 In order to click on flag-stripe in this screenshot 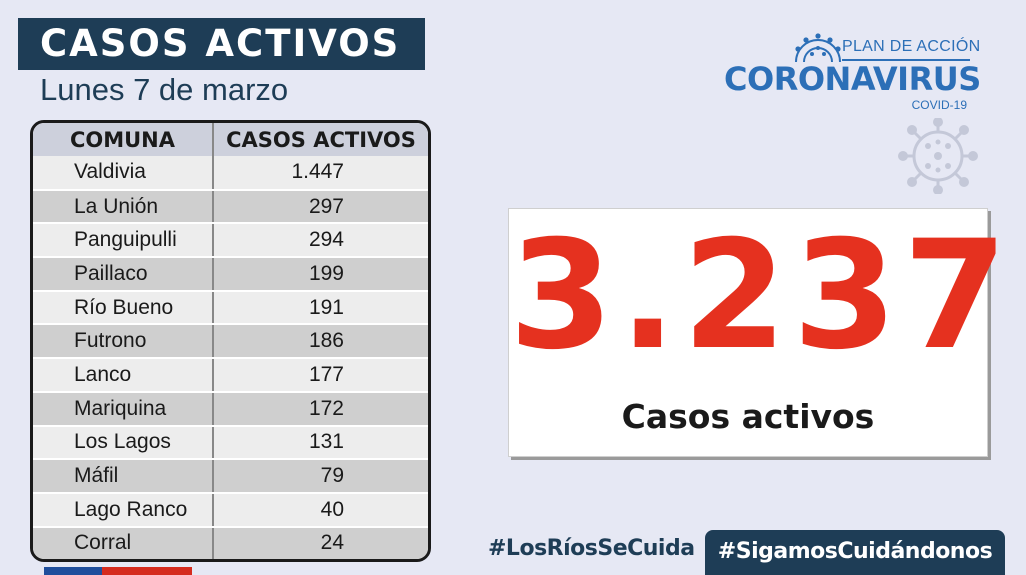, I will do `click(118, 571)`.